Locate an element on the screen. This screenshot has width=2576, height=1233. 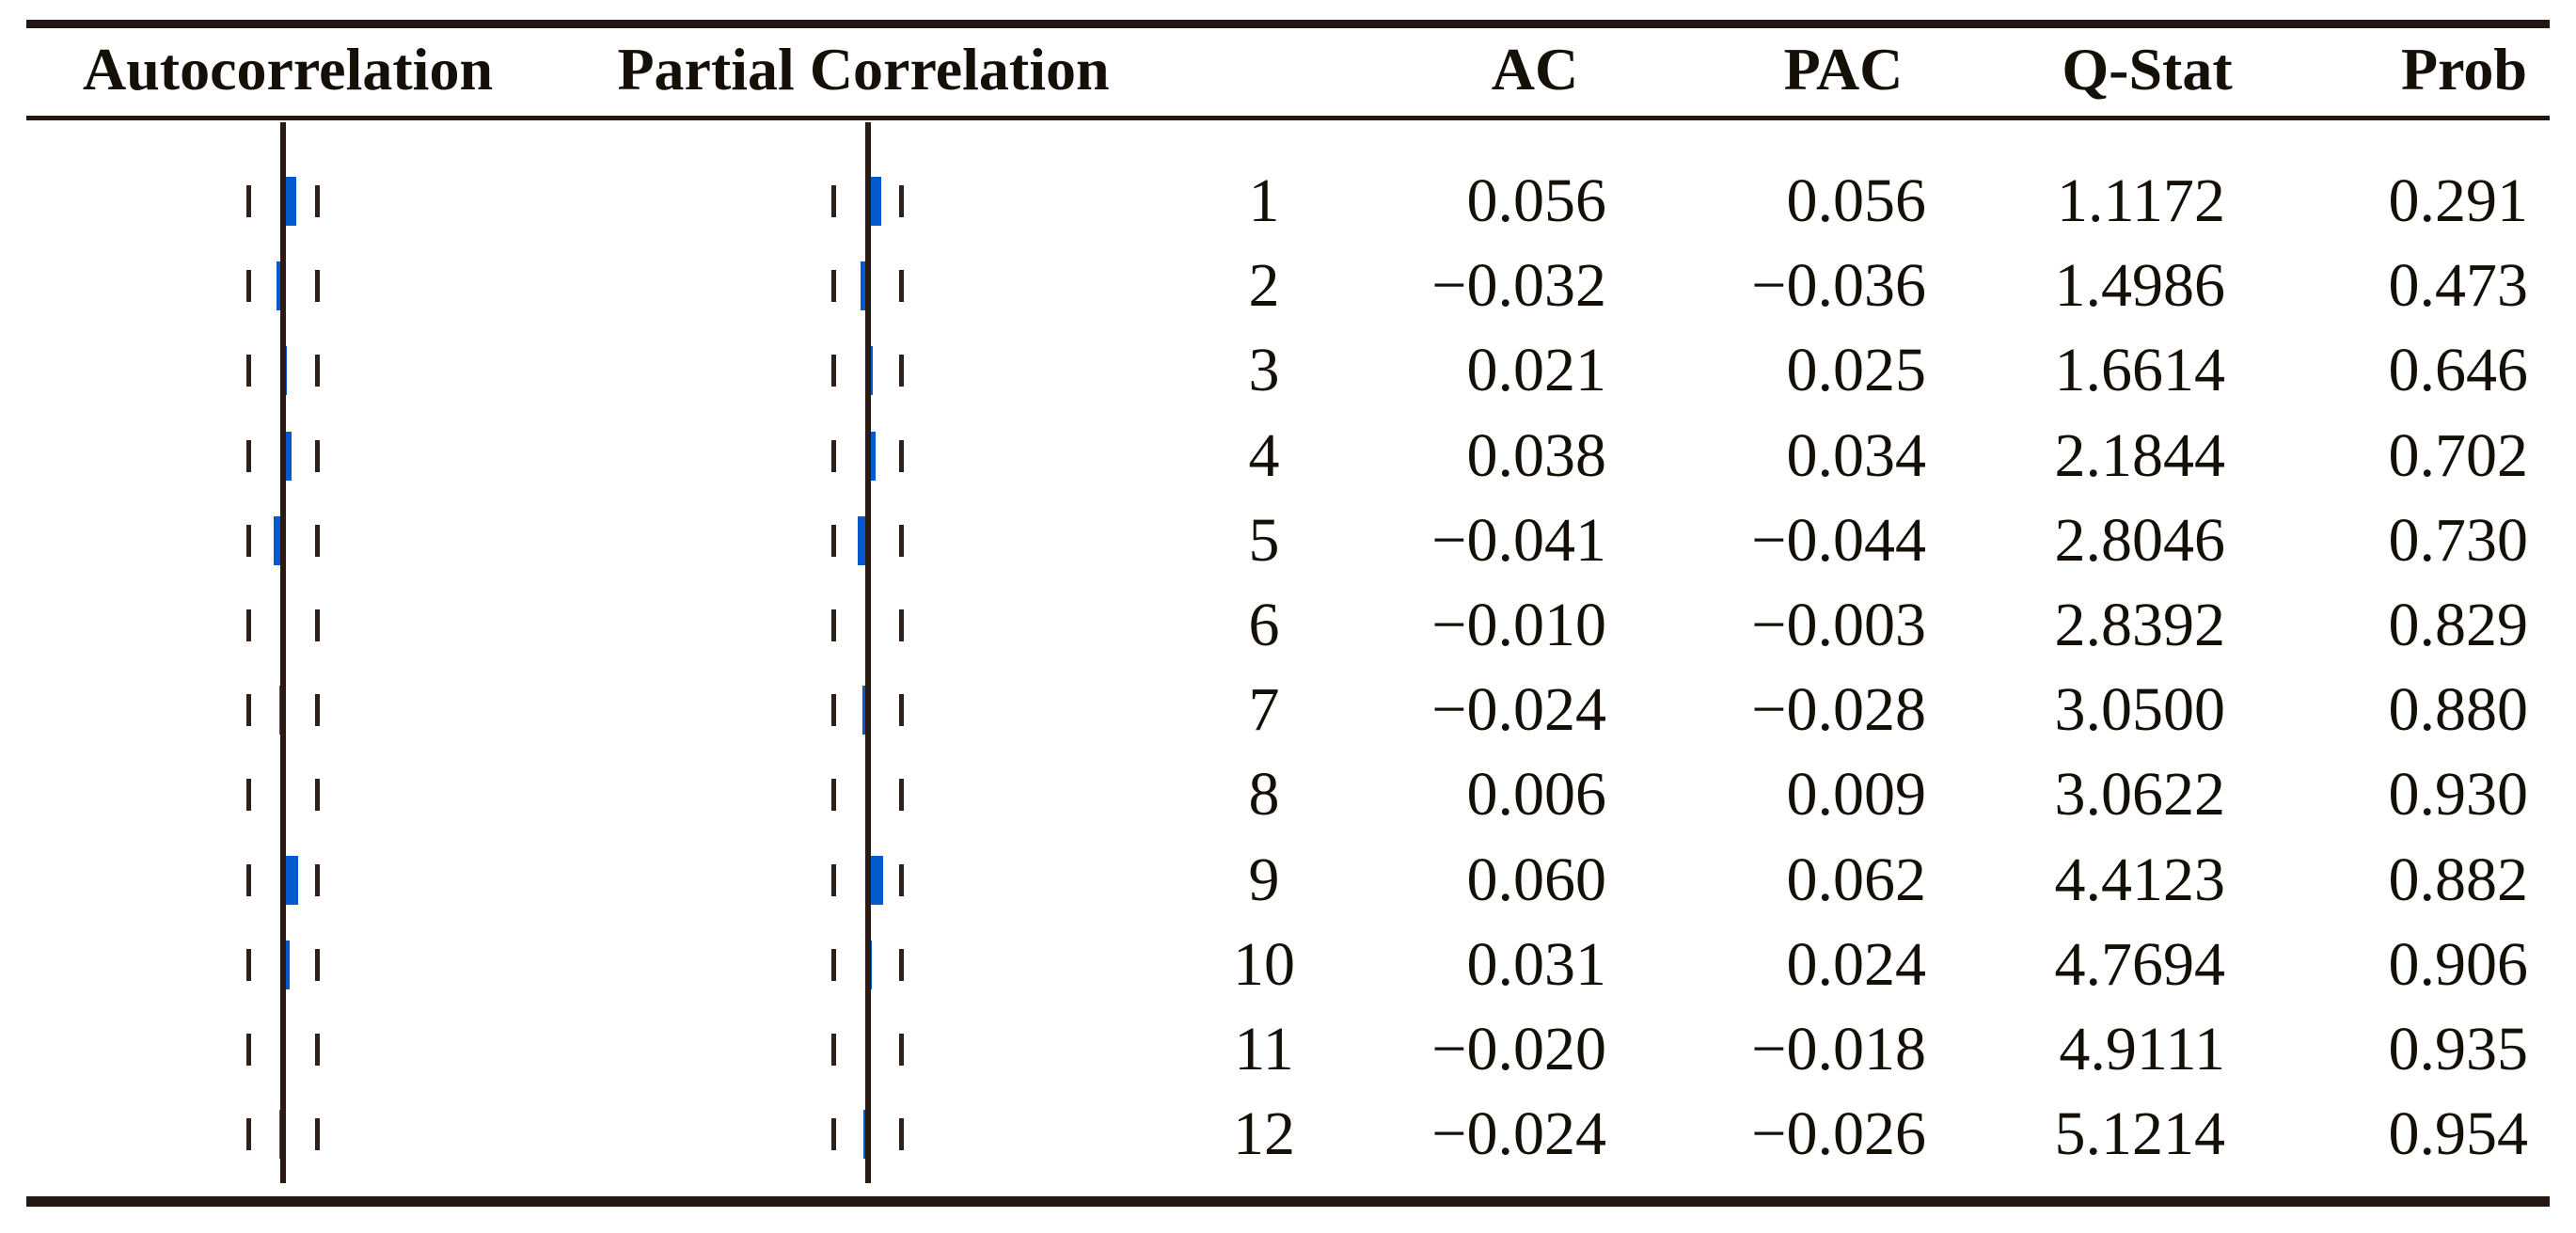
lag-value: 1 is located at coordinates (1264, 200).